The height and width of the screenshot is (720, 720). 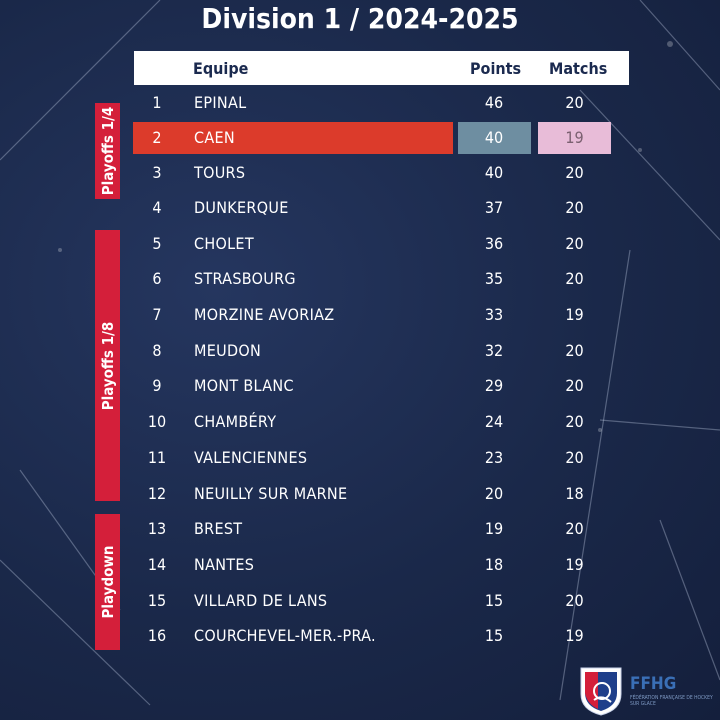 What do you see at coordinates (244, 385) in the screenshot?
I see `team-cell: MONT BLANC` at bounding box center [244, 385].